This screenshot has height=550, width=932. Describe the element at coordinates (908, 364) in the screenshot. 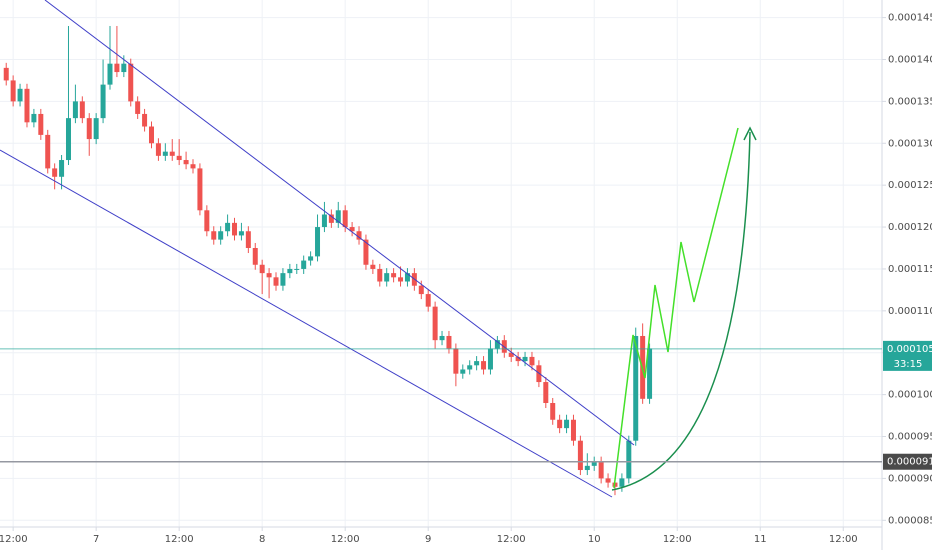

I see `countdown-label: 33:15` at that location.